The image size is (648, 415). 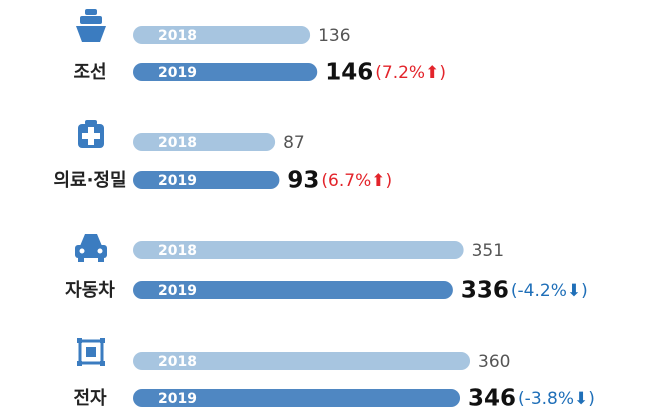 What do you see at coordinates (410, 73) in the screenshot?
I see `change-label: (7.2%⬆)` at bounding box center [410, 73].